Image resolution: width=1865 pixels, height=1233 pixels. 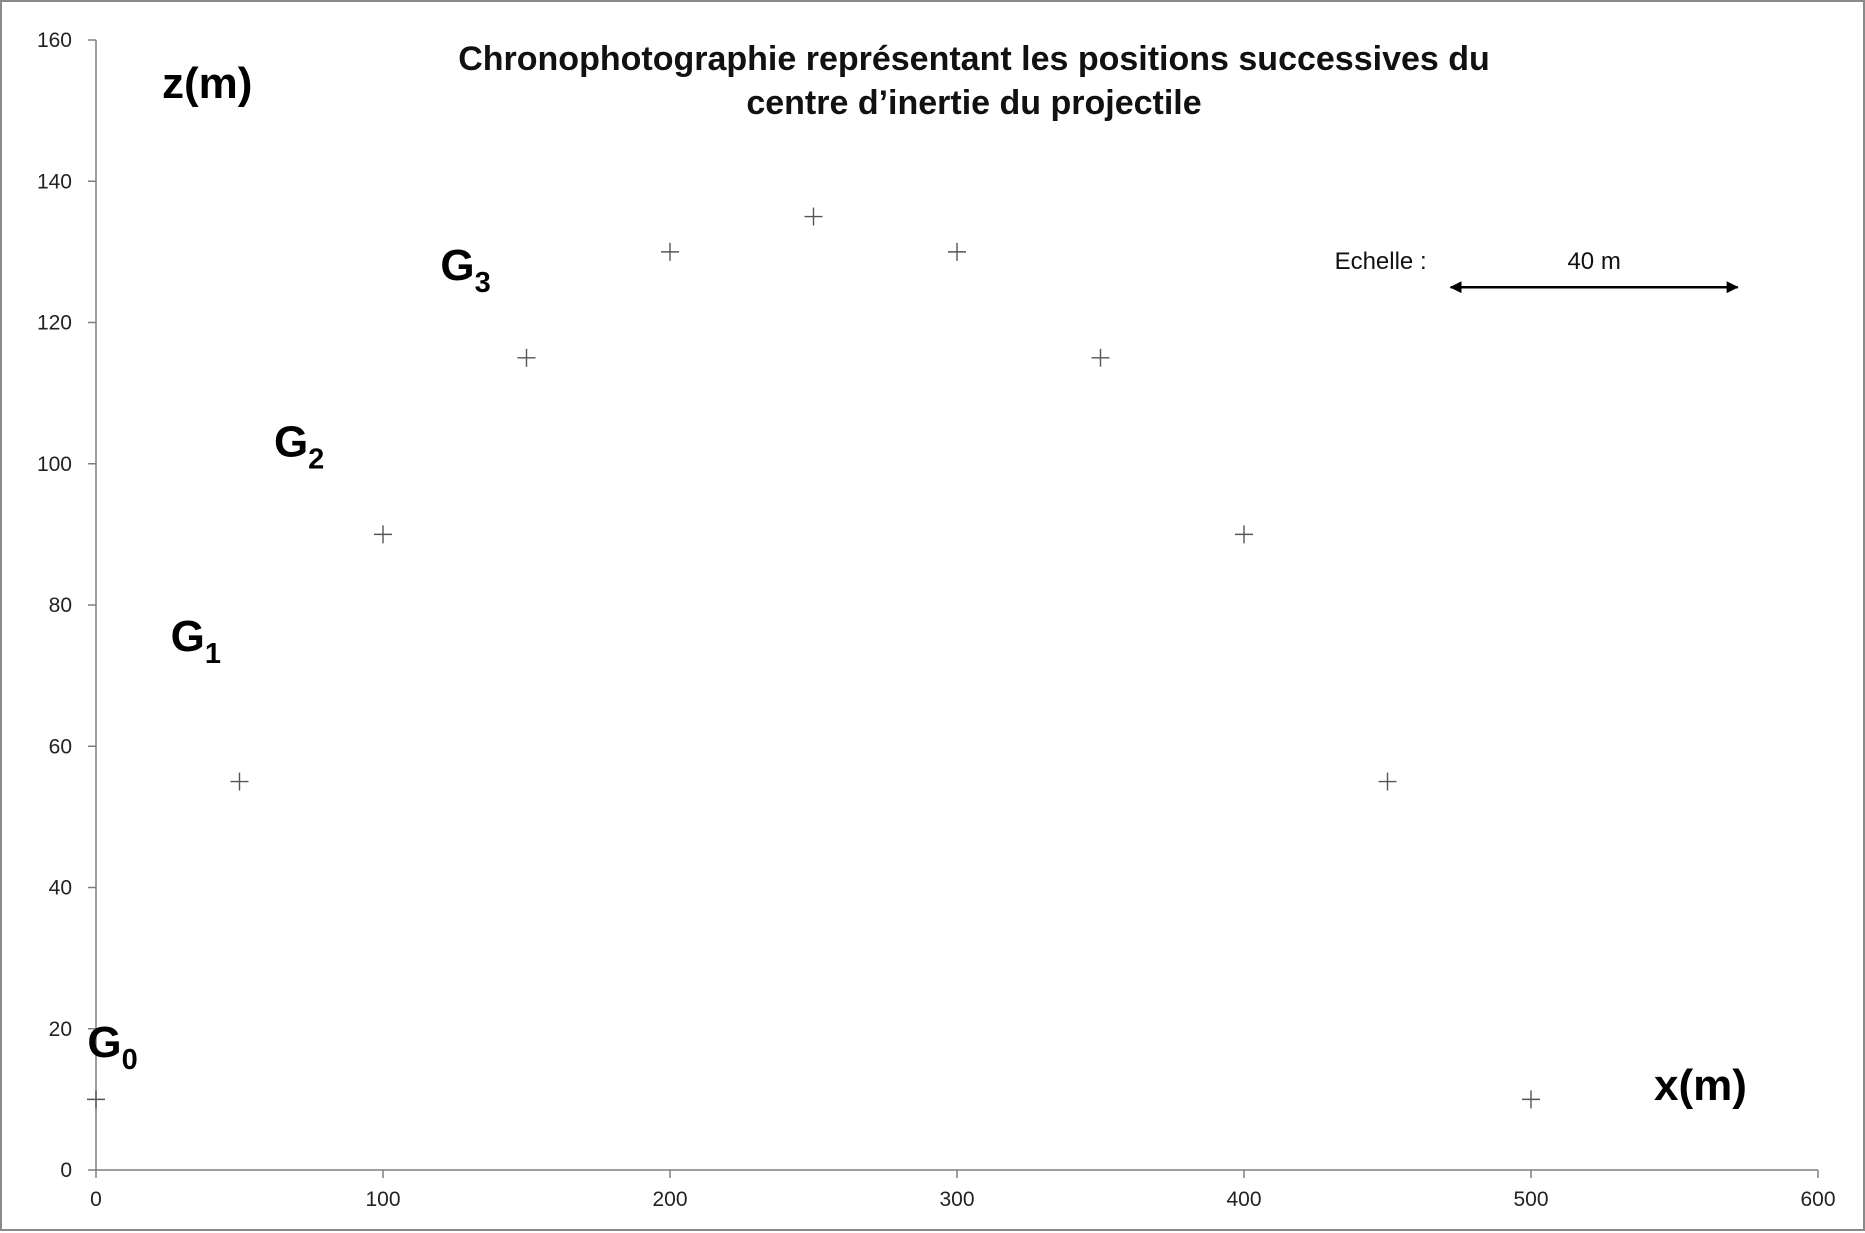 What do you see at coordinates (54, 181) in the screenshot?
I see `y-tick-label: 140` at bounding box center [54, 181].